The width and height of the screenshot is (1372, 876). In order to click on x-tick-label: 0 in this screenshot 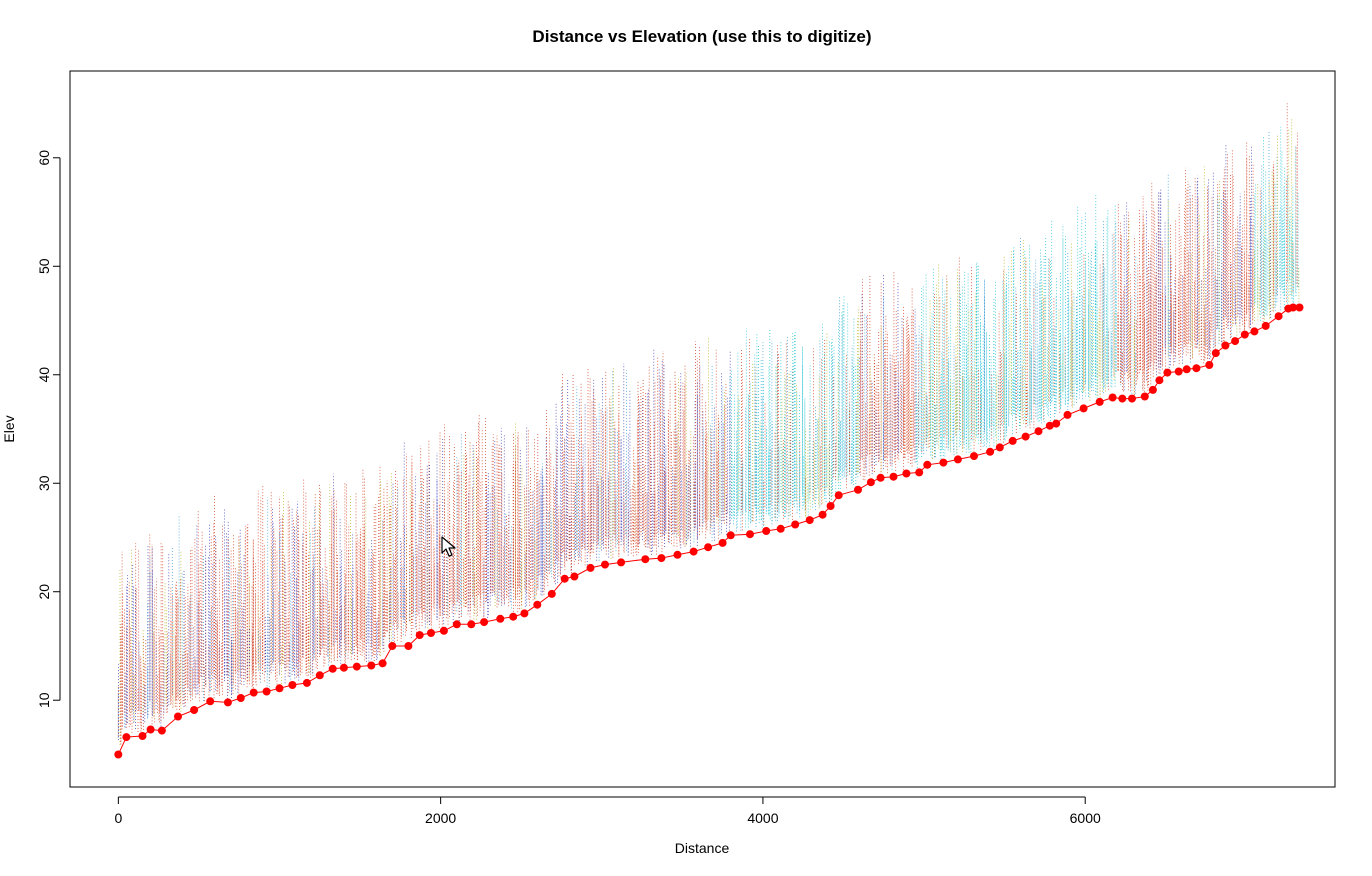, I will do `click(118, 818)`.